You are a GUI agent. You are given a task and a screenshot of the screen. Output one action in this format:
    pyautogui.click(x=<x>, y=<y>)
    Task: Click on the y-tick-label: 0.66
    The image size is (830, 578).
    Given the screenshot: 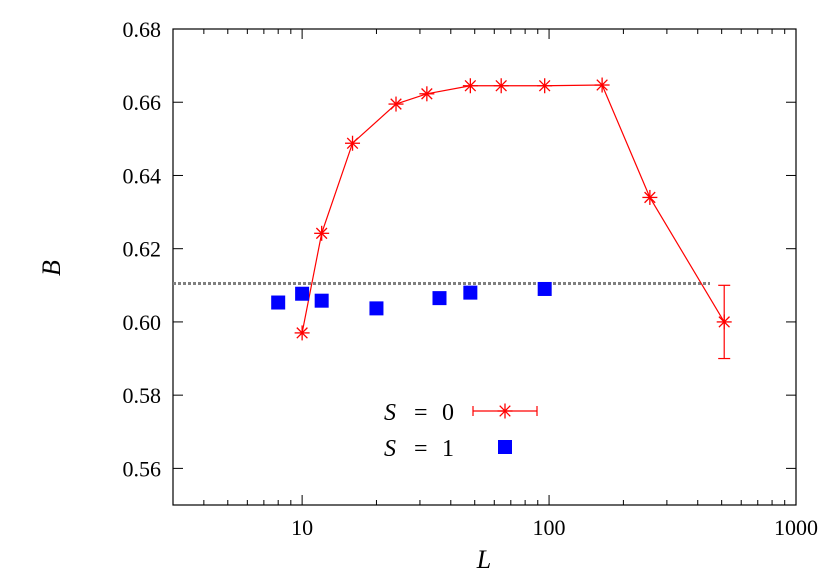 What is the action you would take?
    pyautogui.click(x=142, y=102)
    